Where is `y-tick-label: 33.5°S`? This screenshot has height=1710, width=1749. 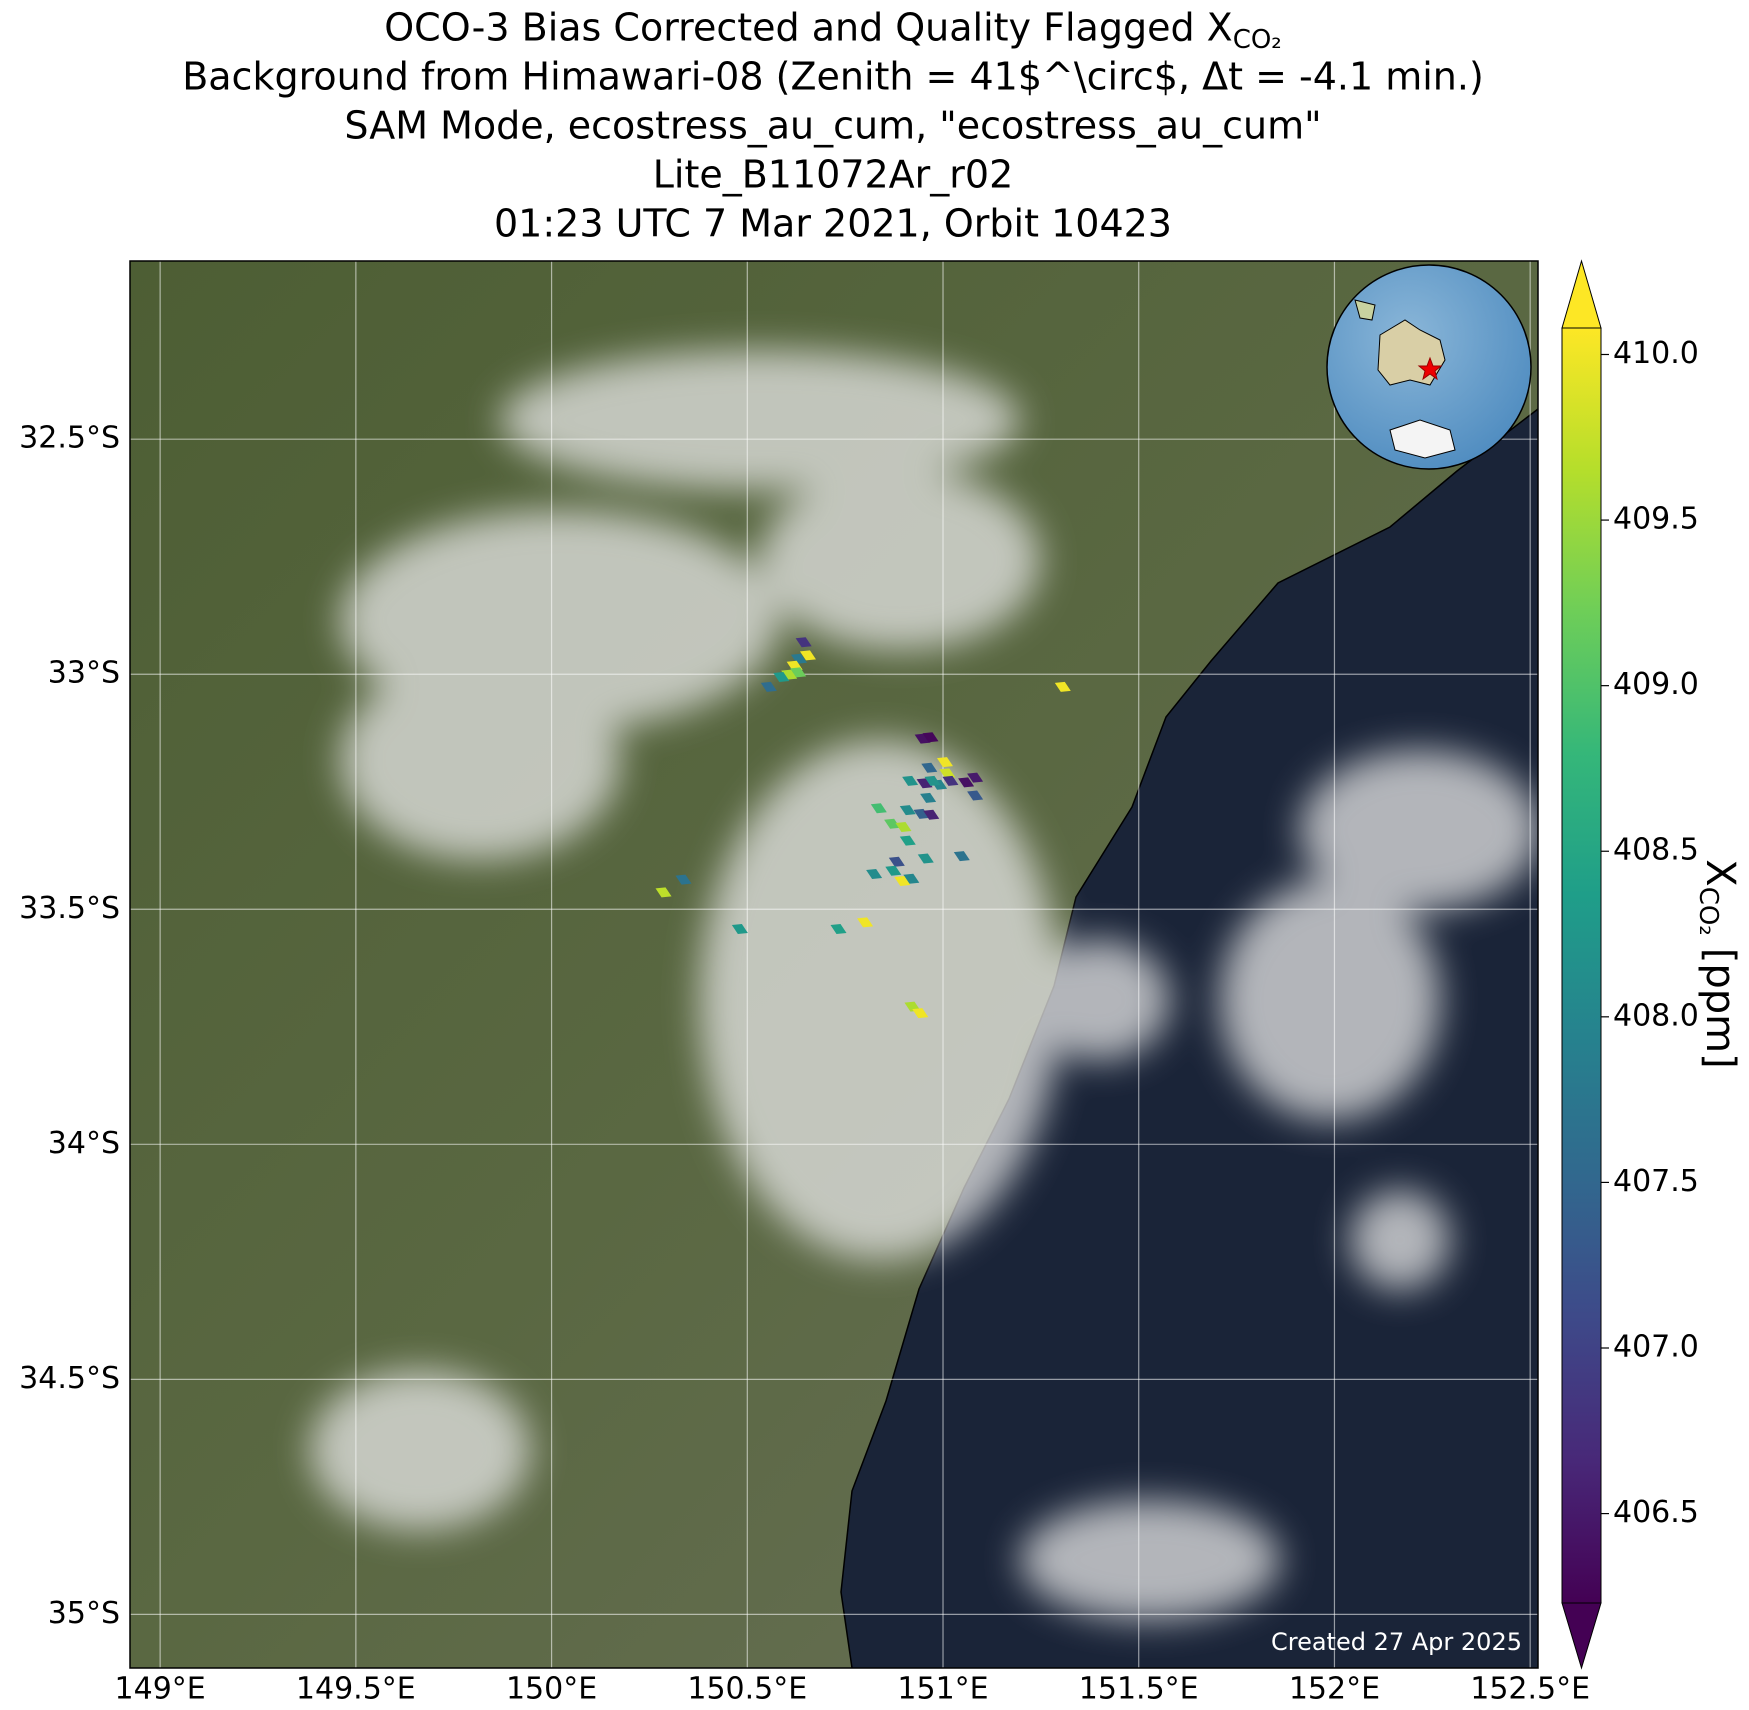 y-tick-label: 33.5°S is located at coordinates (69, 908).